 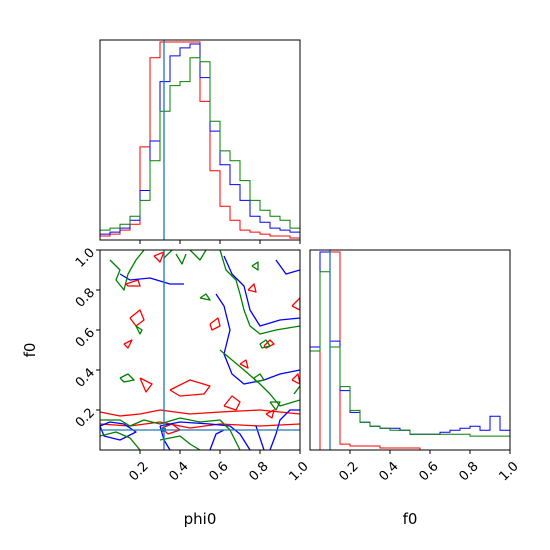 I want to click on phi0-xtick-label-0.8: 0.8, so click(x=258, y=471).